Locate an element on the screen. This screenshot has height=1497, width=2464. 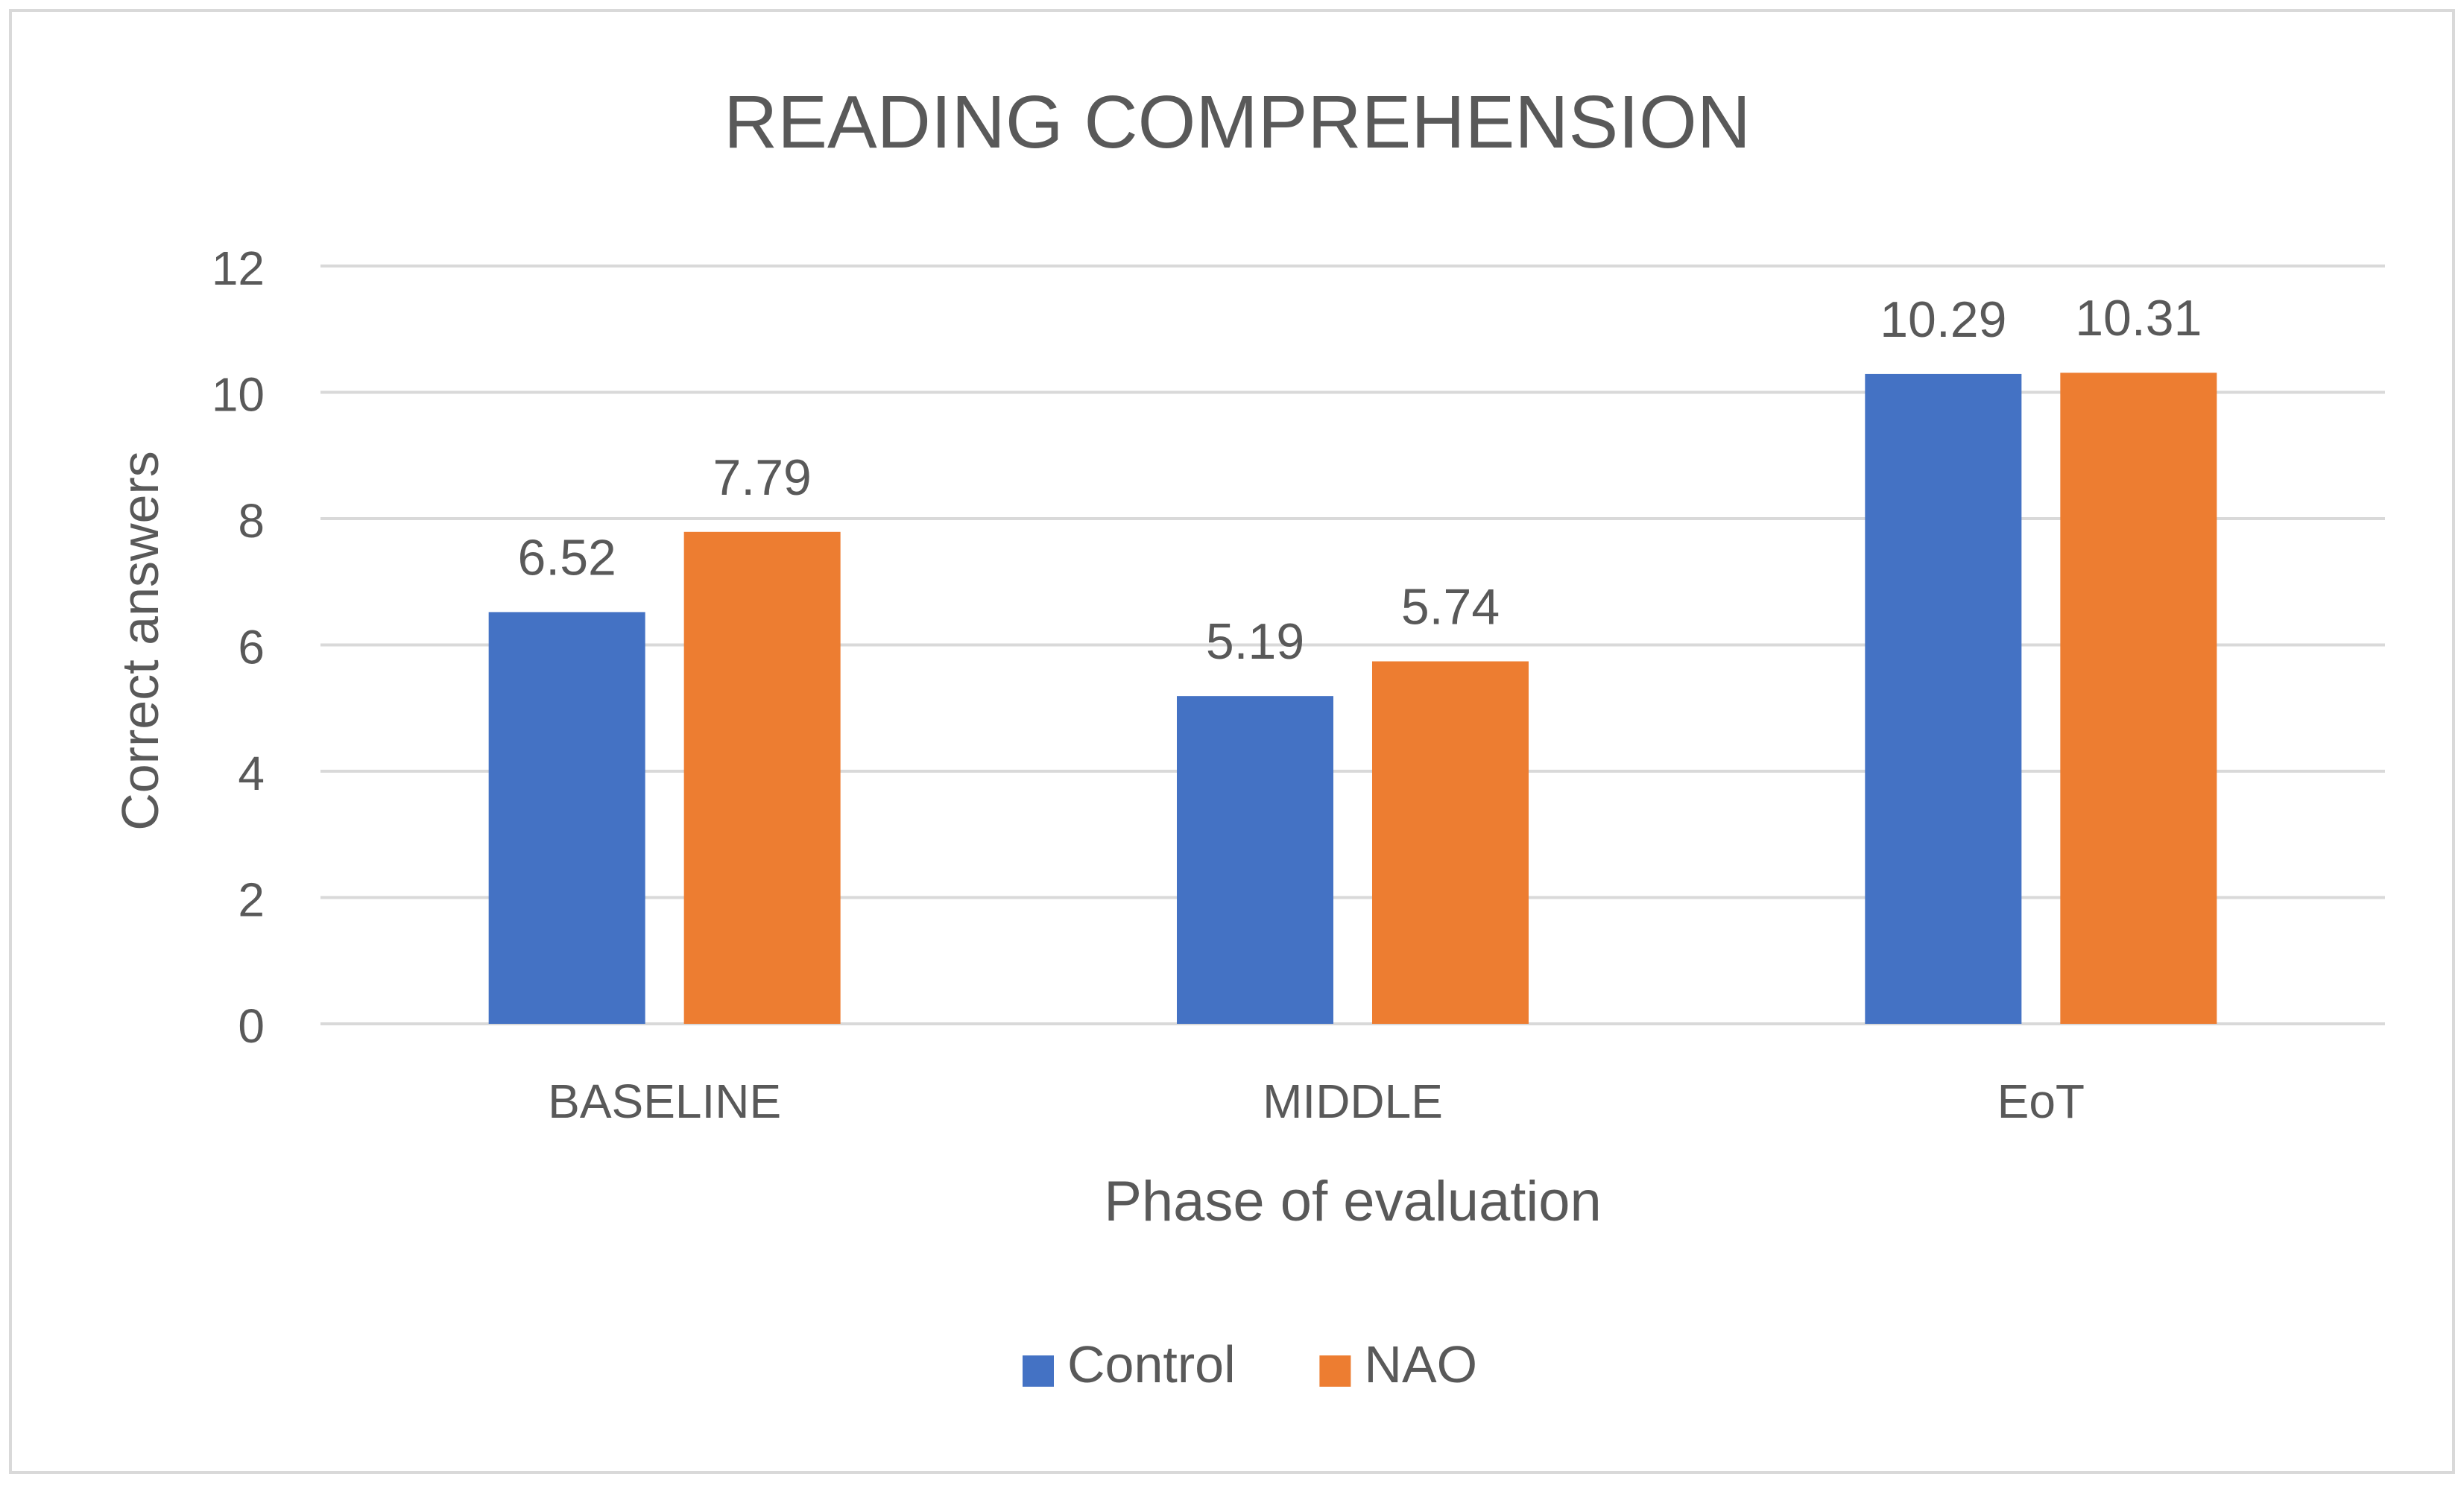
y-tick-label: 6 is located at coordinates (251, 647).